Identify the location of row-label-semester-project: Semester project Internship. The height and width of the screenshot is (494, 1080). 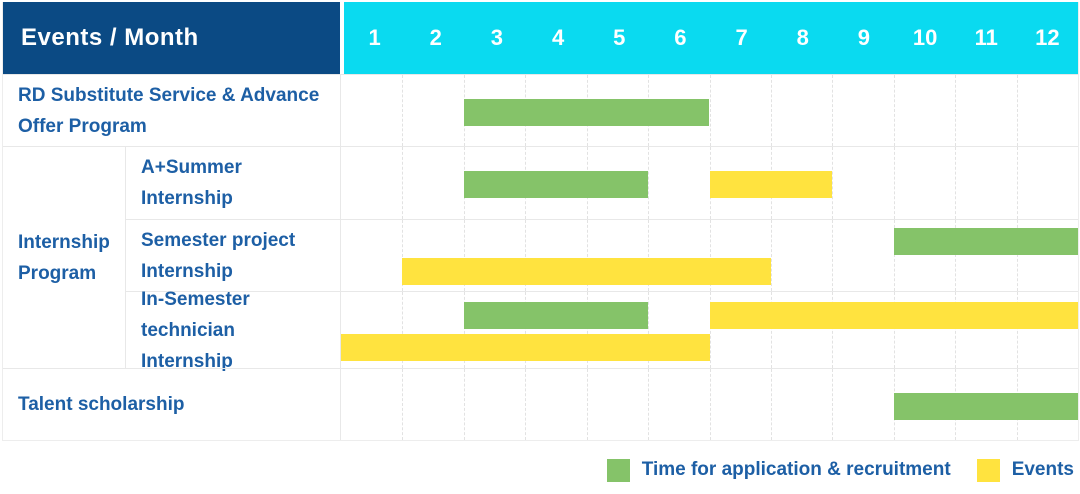
(232, 255).